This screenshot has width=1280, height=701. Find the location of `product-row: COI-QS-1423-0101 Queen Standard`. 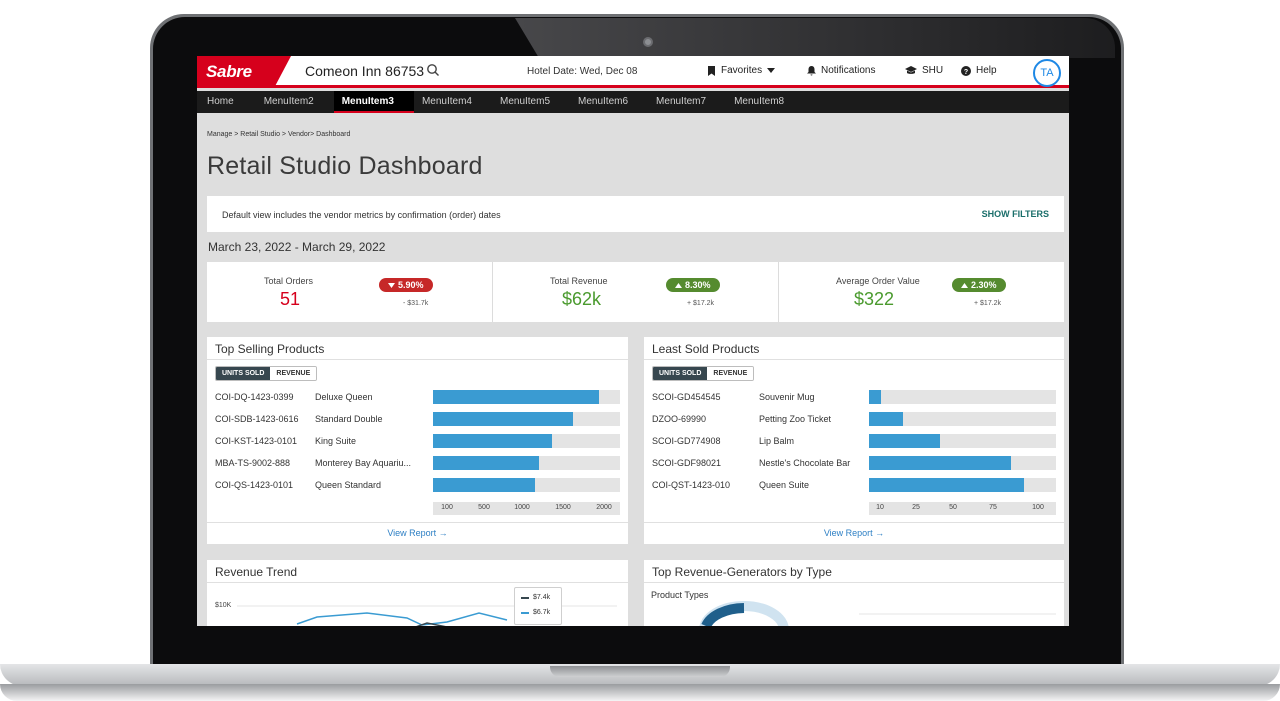

product-row: COI-QS-1423-0101 Queen Standard is located at coordinates (417, 485).